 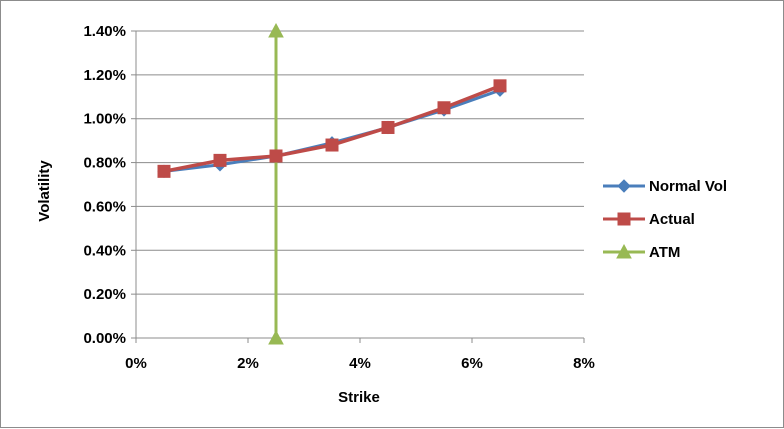 I want to click on x-axis-title: Strike, so click(x=359, y=397).